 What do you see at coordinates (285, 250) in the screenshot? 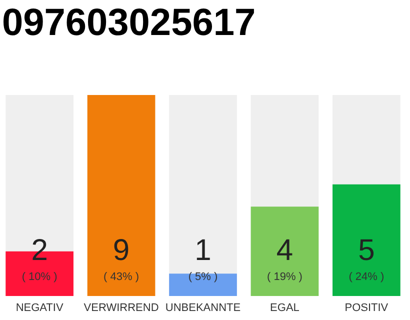
I see `data-label: 4` at bounding box center [285, 250].